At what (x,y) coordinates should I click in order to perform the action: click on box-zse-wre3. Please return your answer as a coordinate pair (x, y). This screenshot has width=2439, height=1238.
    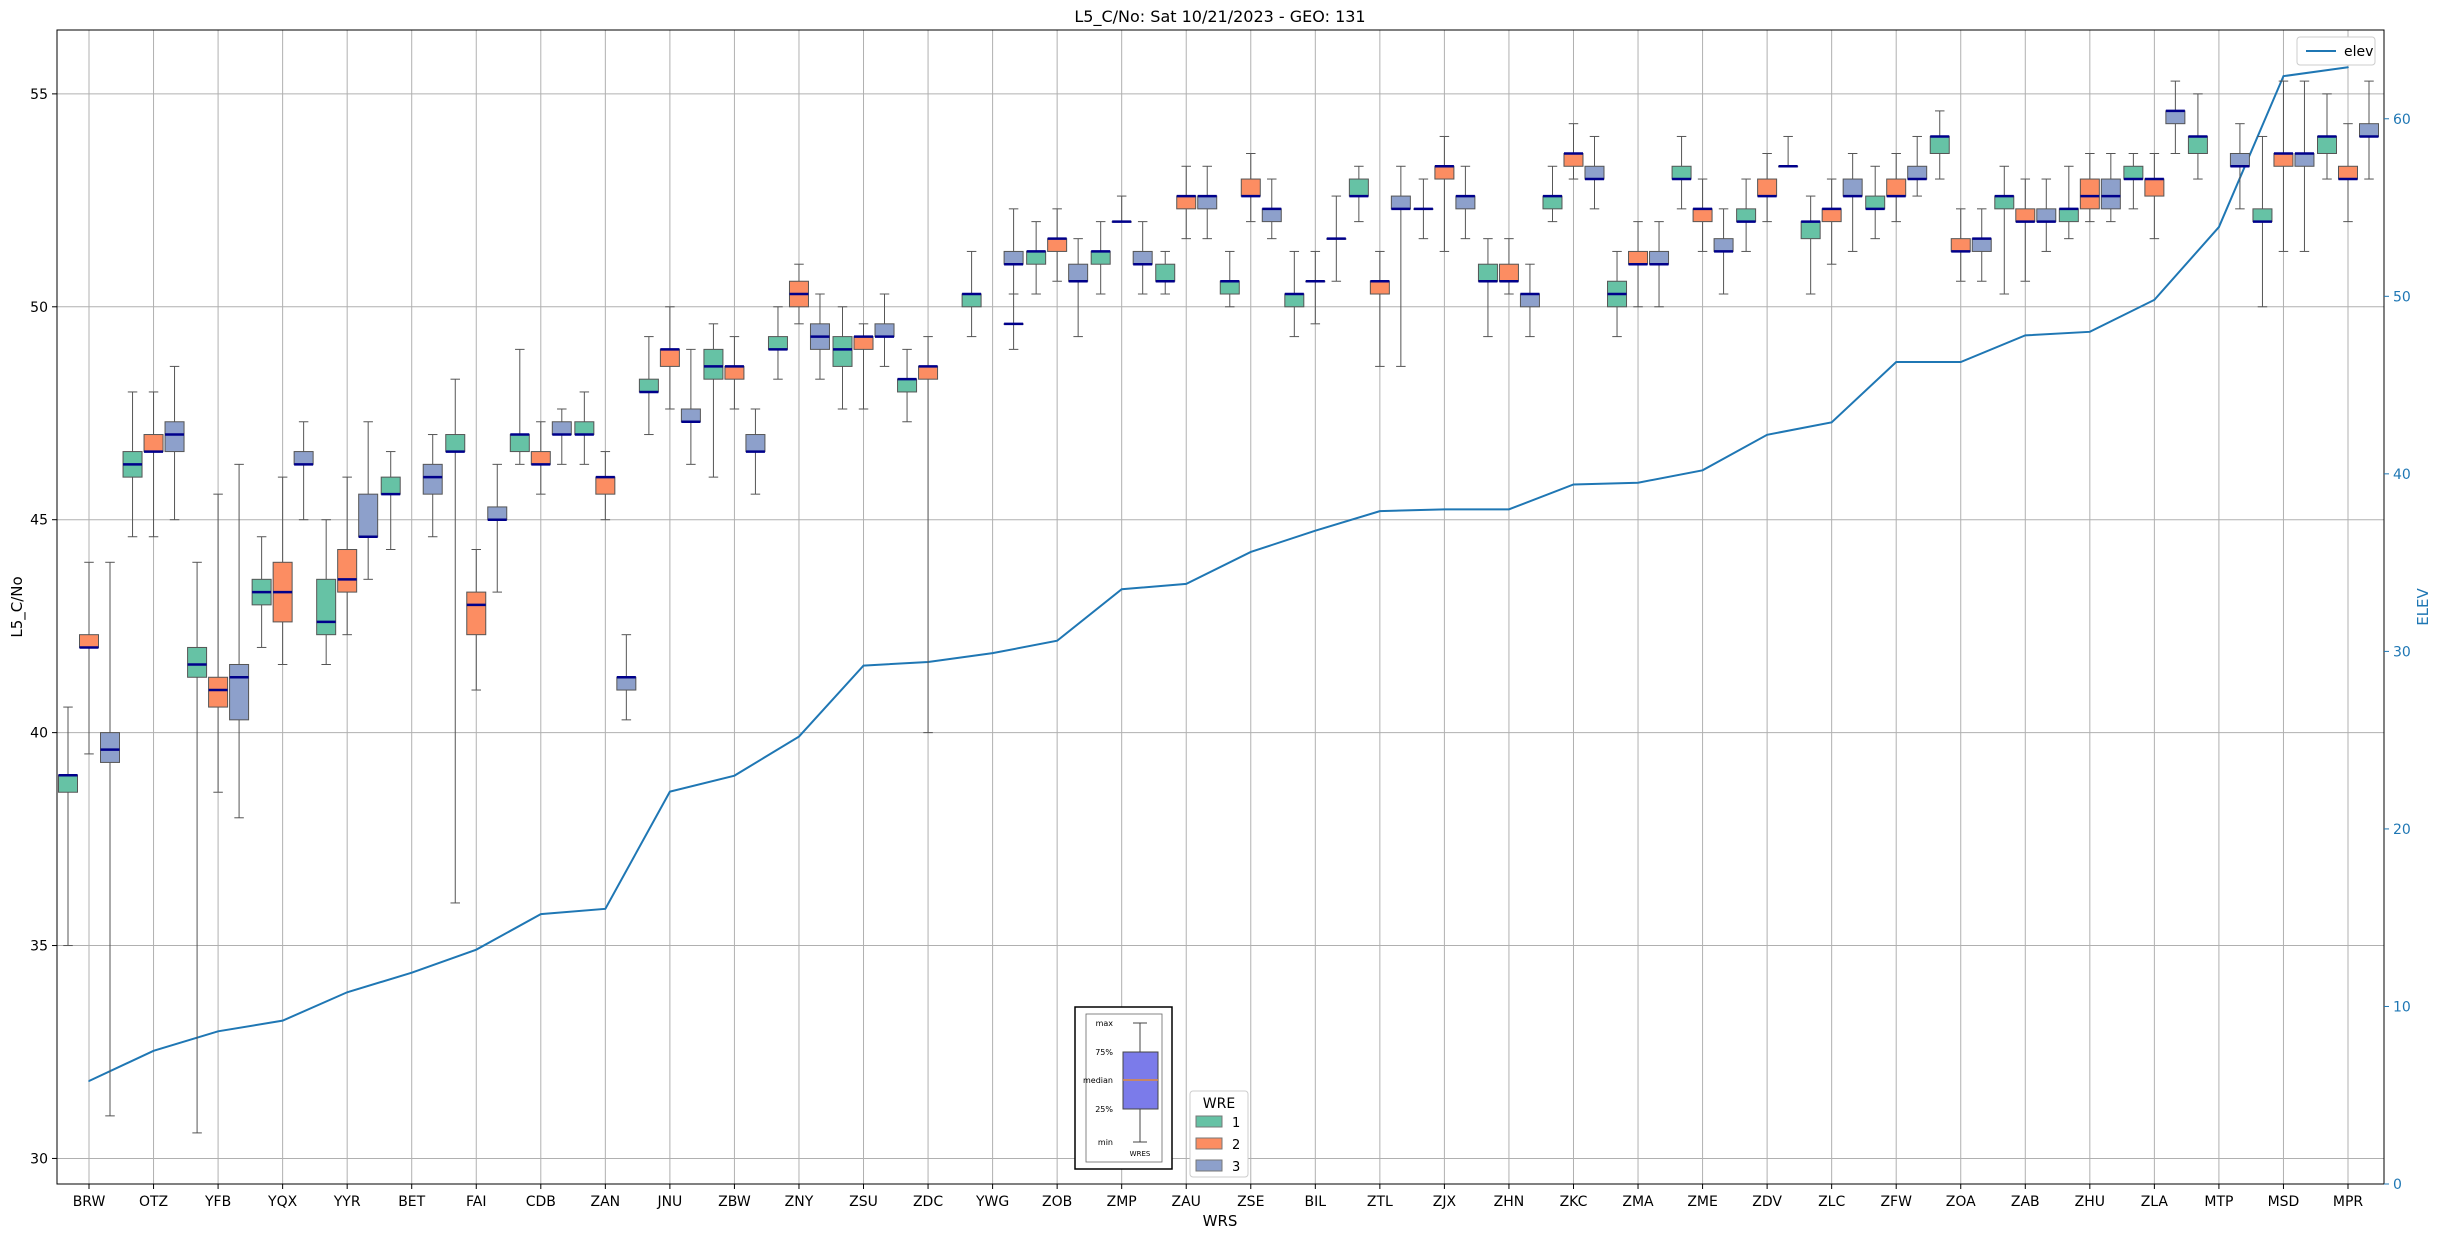
    Looking at the image, I should click on (1271, 209).